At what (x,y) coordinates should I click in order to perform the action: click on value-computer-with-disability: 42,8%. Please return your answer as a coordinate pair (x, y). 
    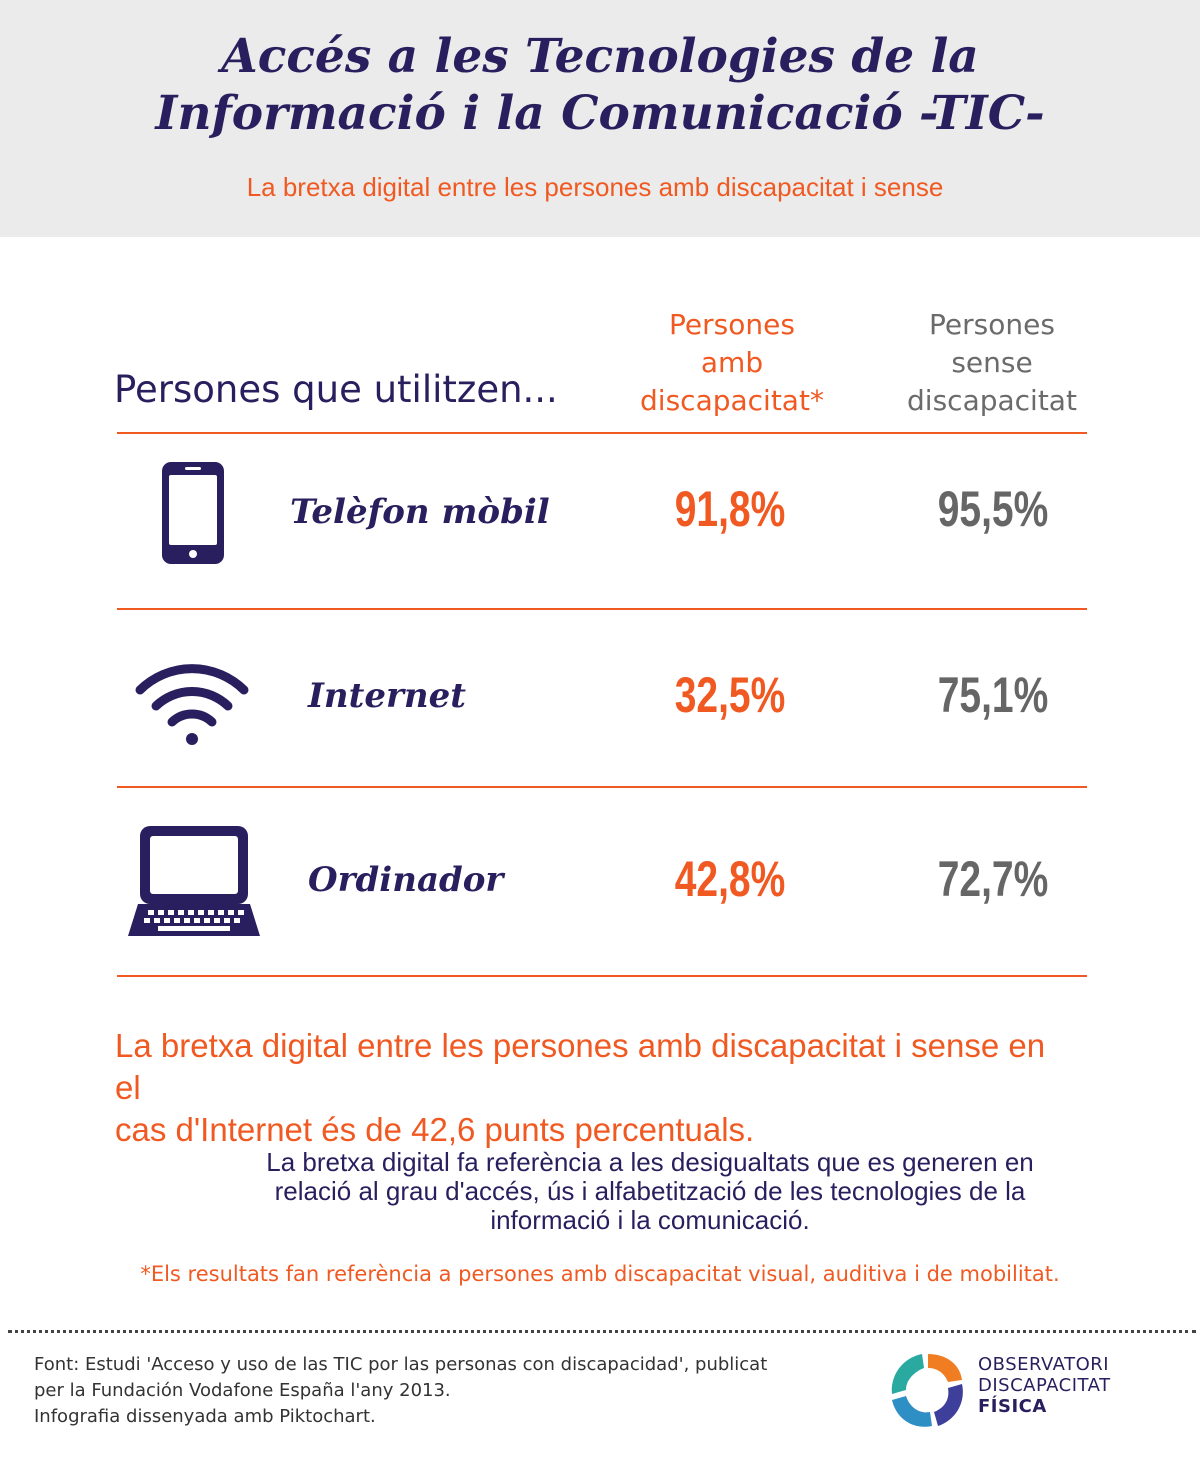
    Looking at the image, I should click on (730, 879).